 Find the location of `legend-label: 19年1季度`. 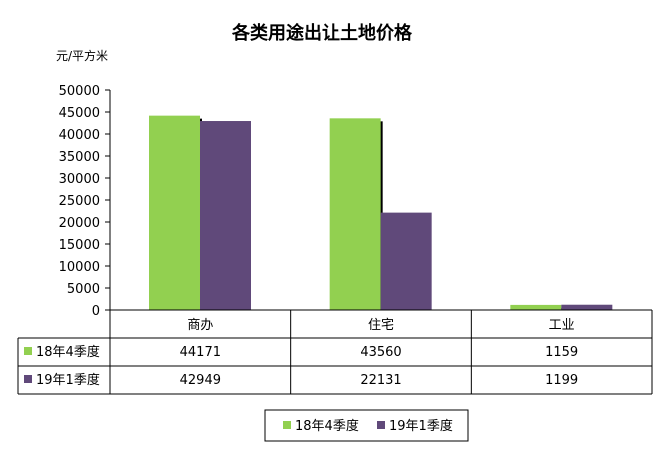

legend-label: 19年1季度 is located at coordinates (421, 426).